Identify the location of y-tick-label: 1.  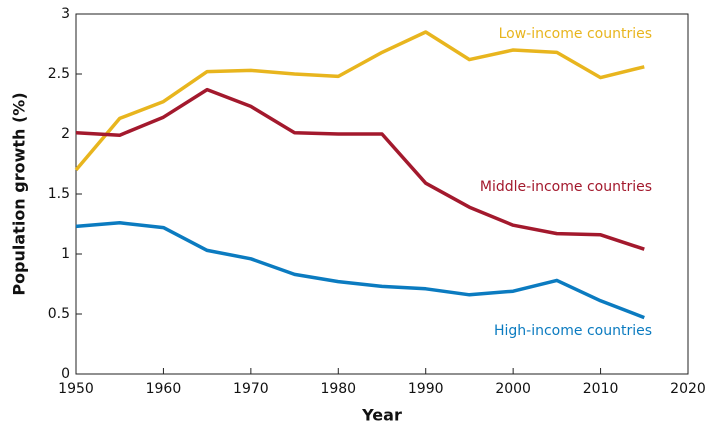
(65, 254).